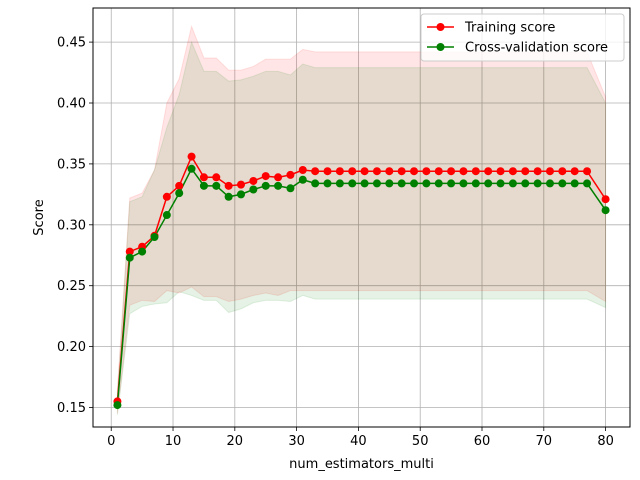 This screenshot has width=640, height=480. Describe the element at coordinates (111, 441) in the screenshot. I see `x-tick-label: 0` at that location.